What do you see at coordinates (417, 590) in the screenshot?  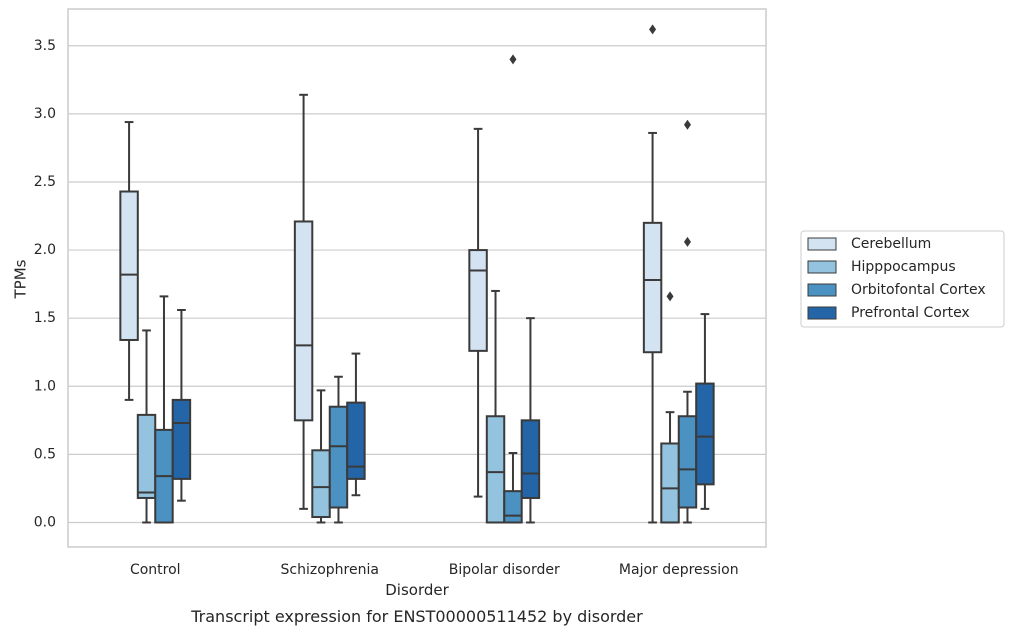 I see `x-axis-title: Disorder` at bounding box center [417, 590].